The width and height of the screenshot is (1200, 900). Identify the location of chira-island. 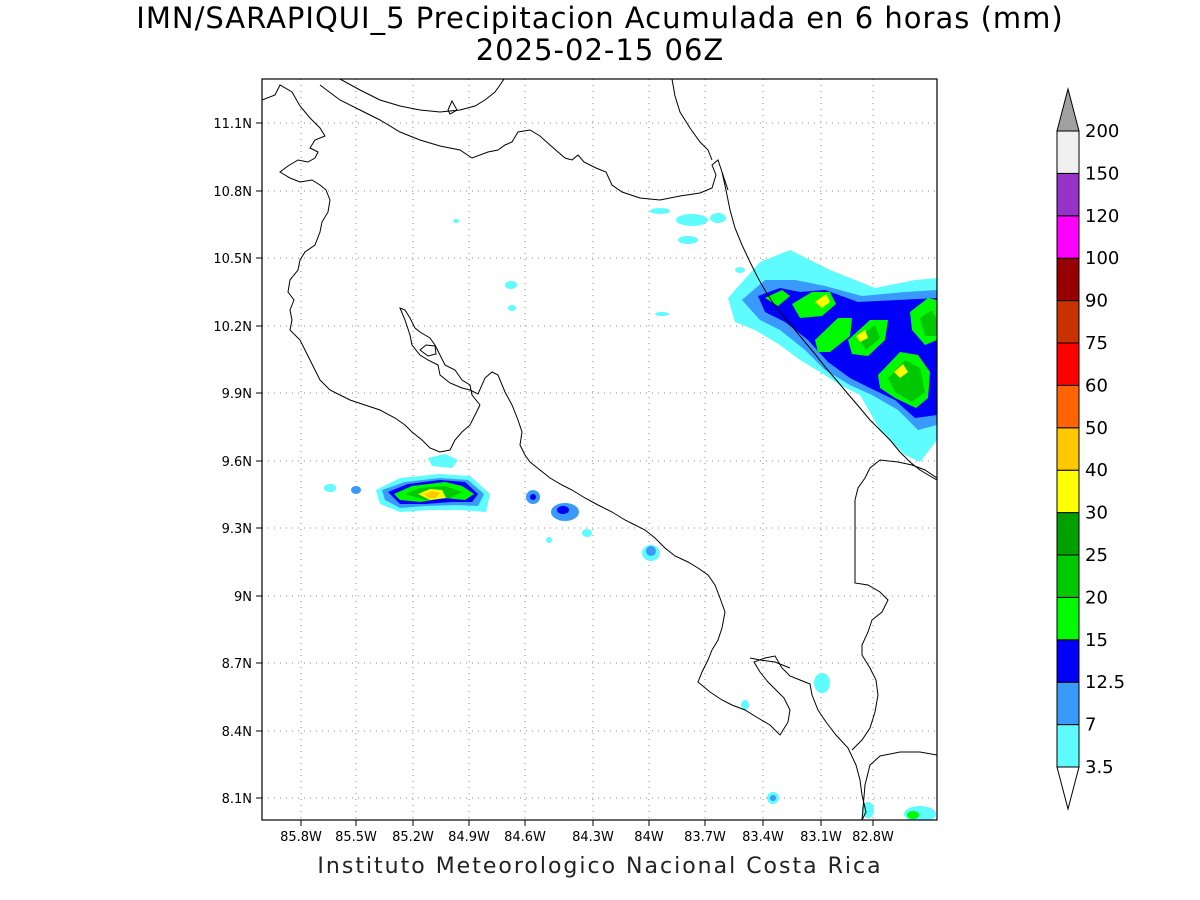
(428, 350).